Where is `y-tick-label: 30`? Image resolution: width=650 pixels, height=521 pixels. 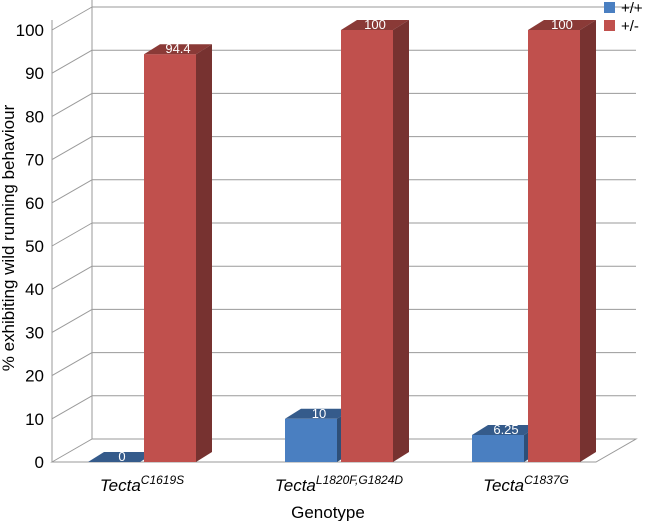
y-tick-label: 30 is located at coordinates (34, 332).